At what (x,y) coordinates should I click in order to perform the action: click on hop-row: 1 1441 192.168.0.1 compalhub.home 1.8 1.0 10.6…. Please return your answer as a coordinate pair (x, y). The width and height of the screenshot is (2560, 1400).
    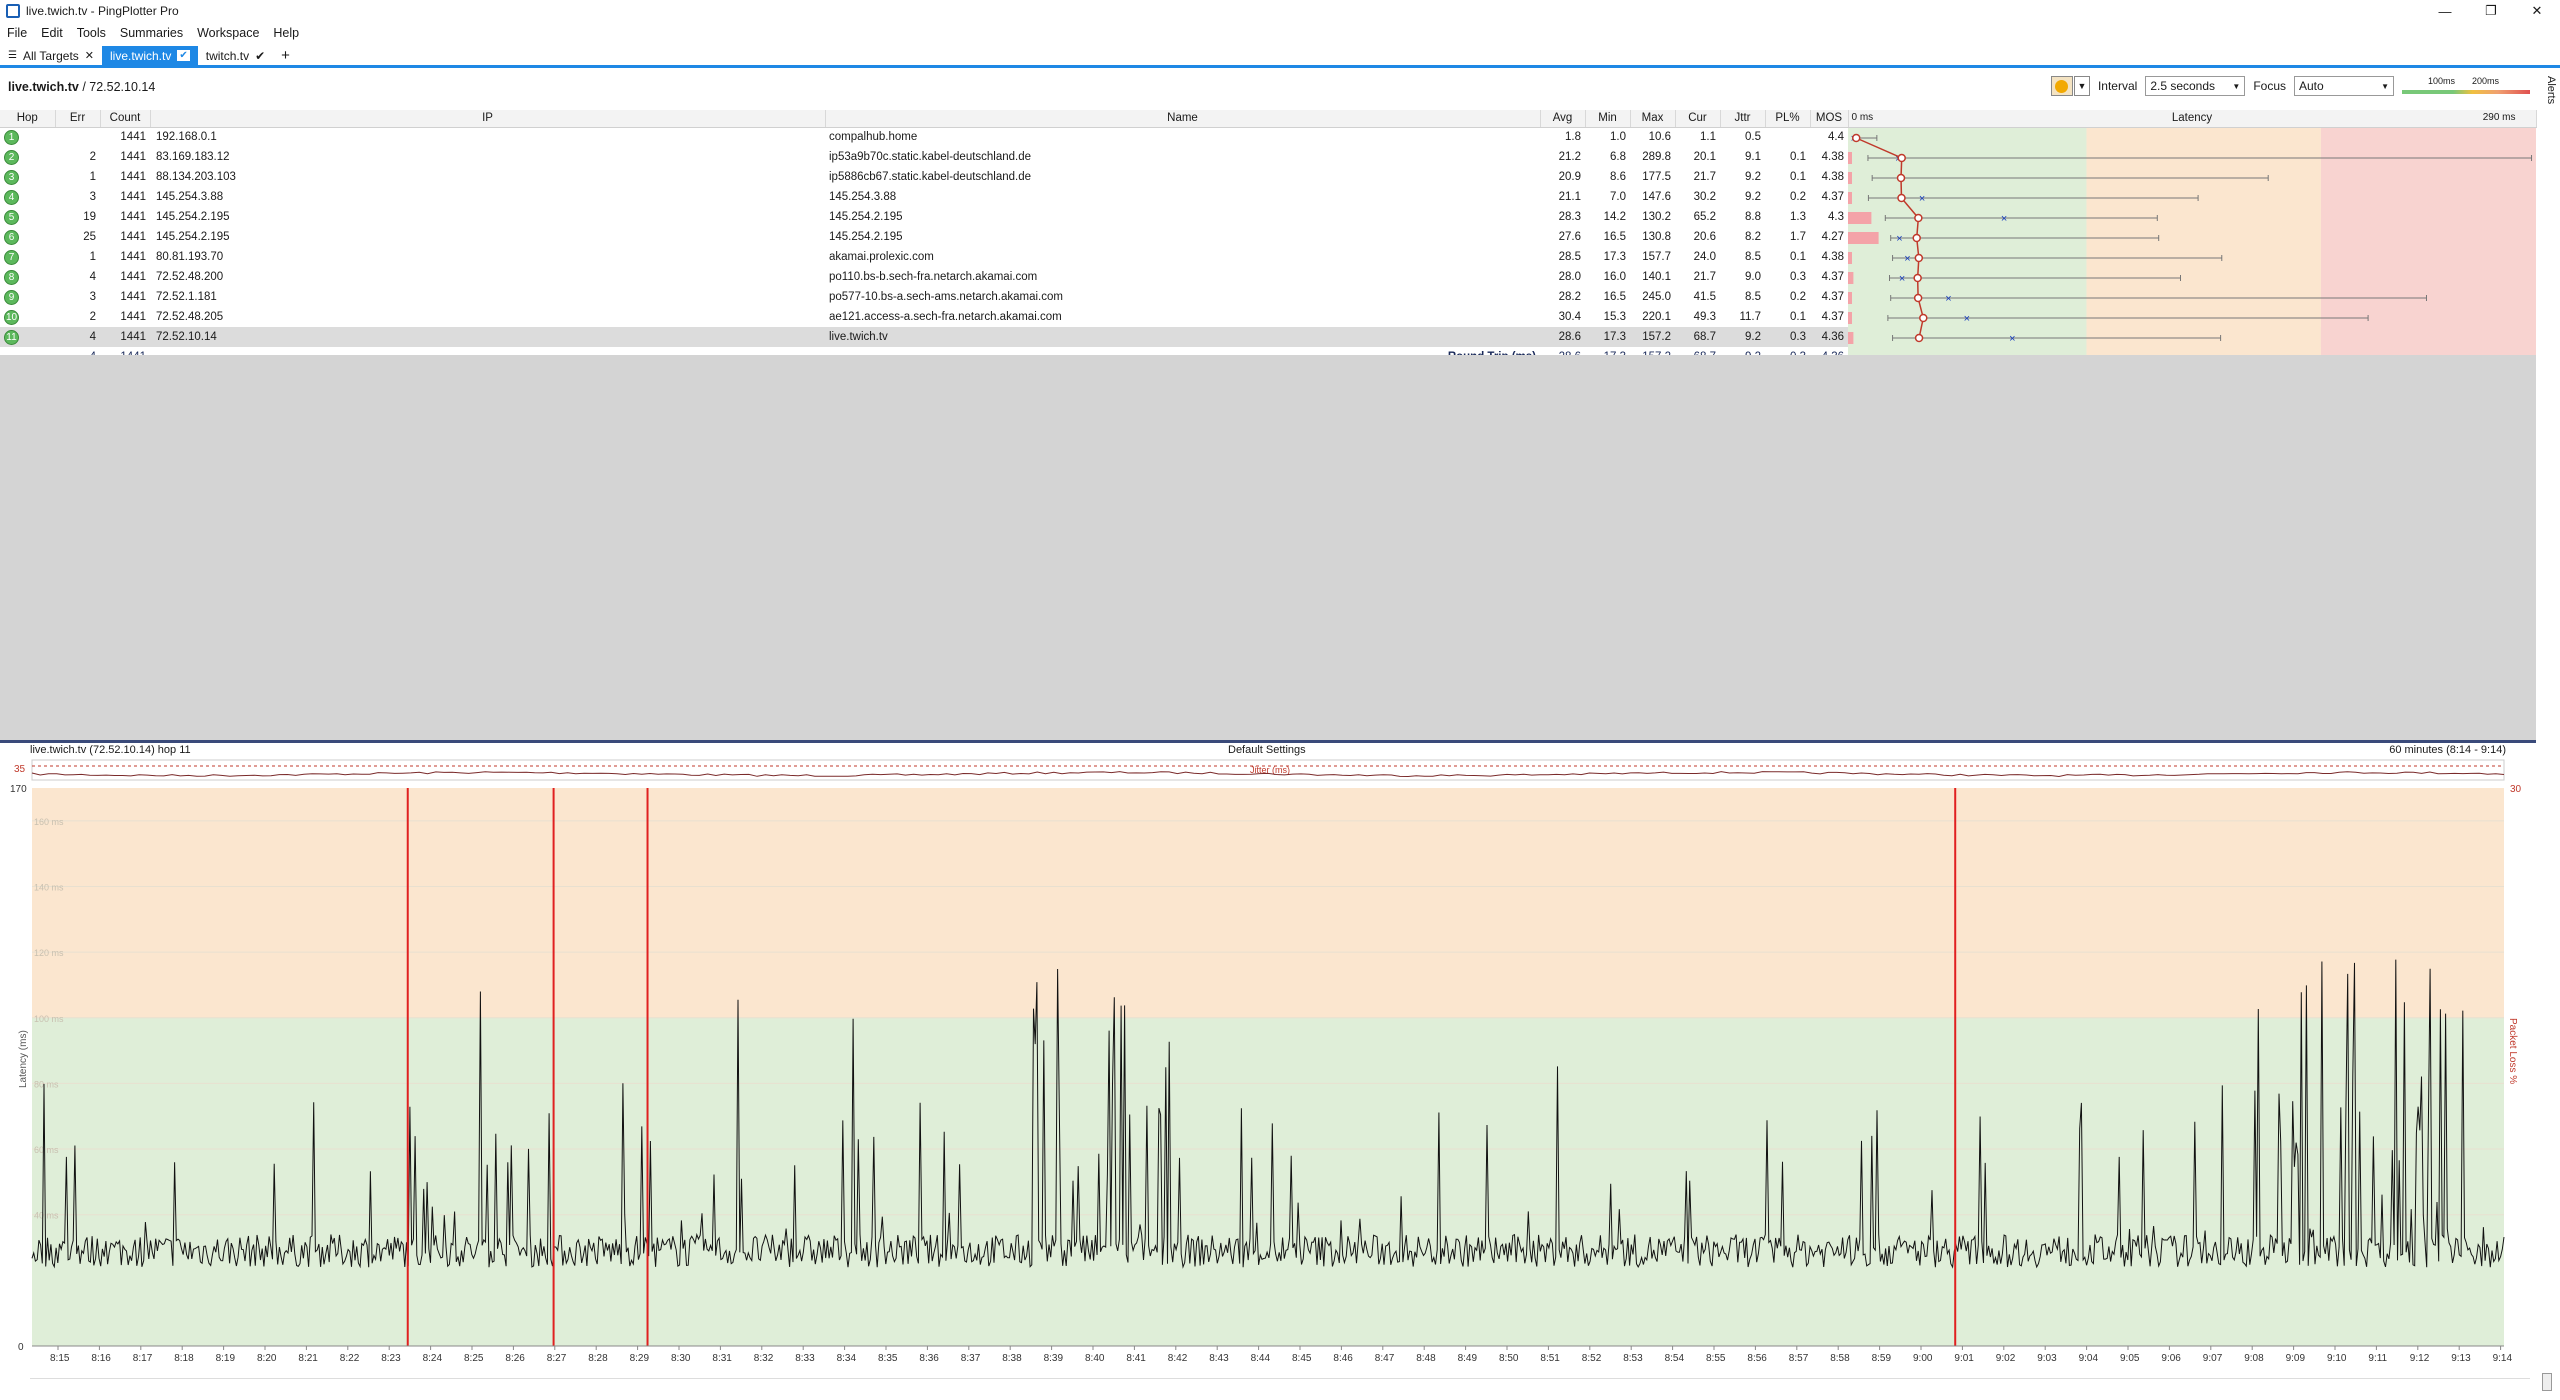
    Looking at the image, I should click on (1268, 137).